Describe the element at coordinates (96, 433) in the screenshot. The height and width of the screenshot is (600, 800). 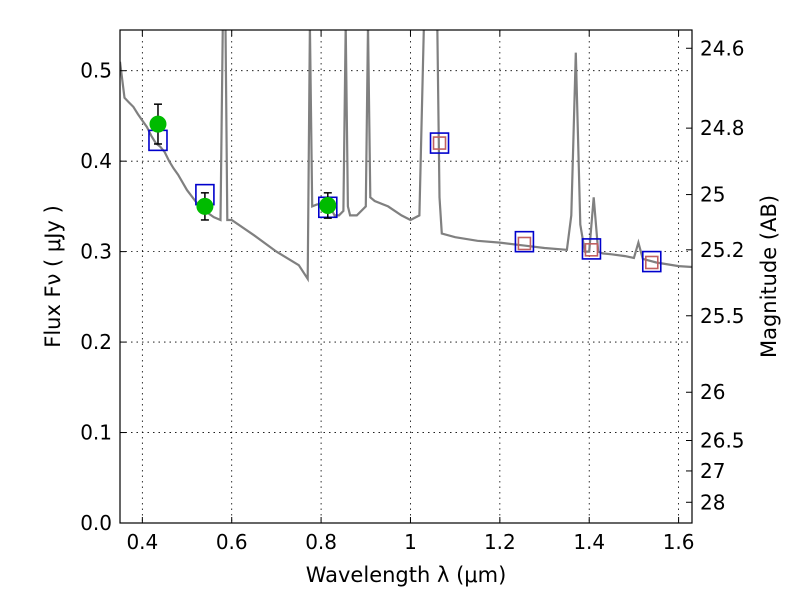
I see `y-tick-label: 0.1` at that location.